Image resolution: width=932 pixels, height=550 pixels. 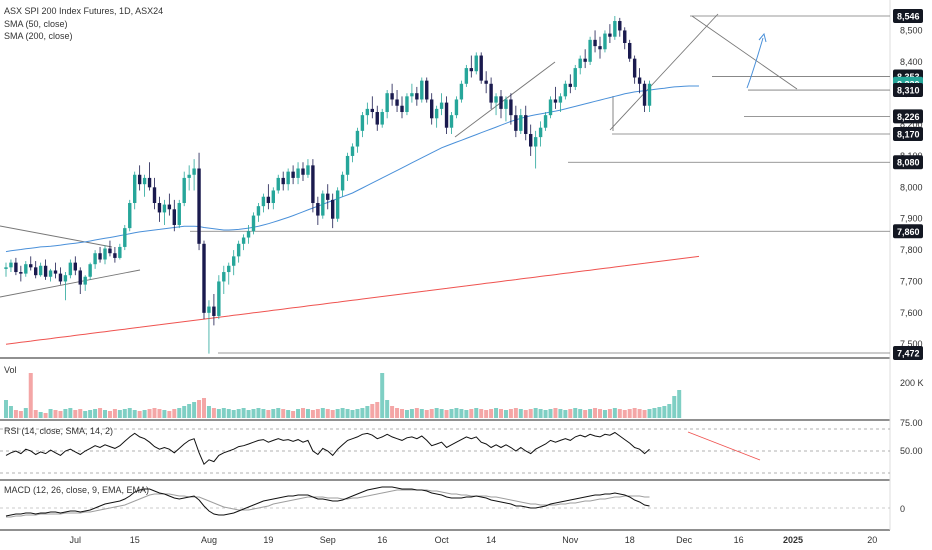 What do you see at coordinates (570, 540) in the screenshot?
I see `time-tick-label: Nov` at bounding box center [570, 540].